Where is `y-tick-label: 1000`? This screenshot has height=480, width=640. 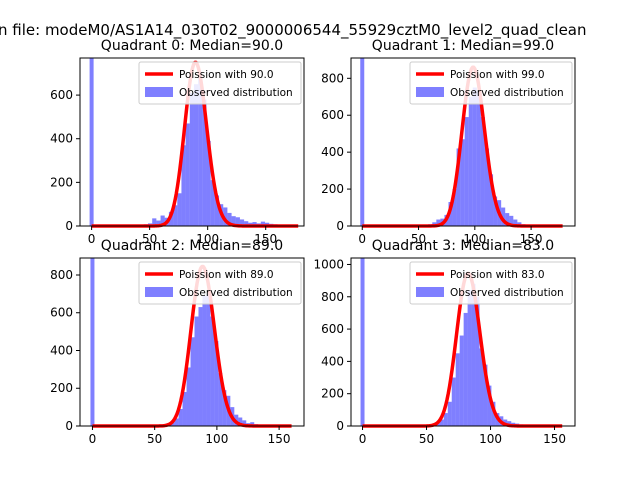
y-tick-label: 1000 is located at coordinates (328, 264).